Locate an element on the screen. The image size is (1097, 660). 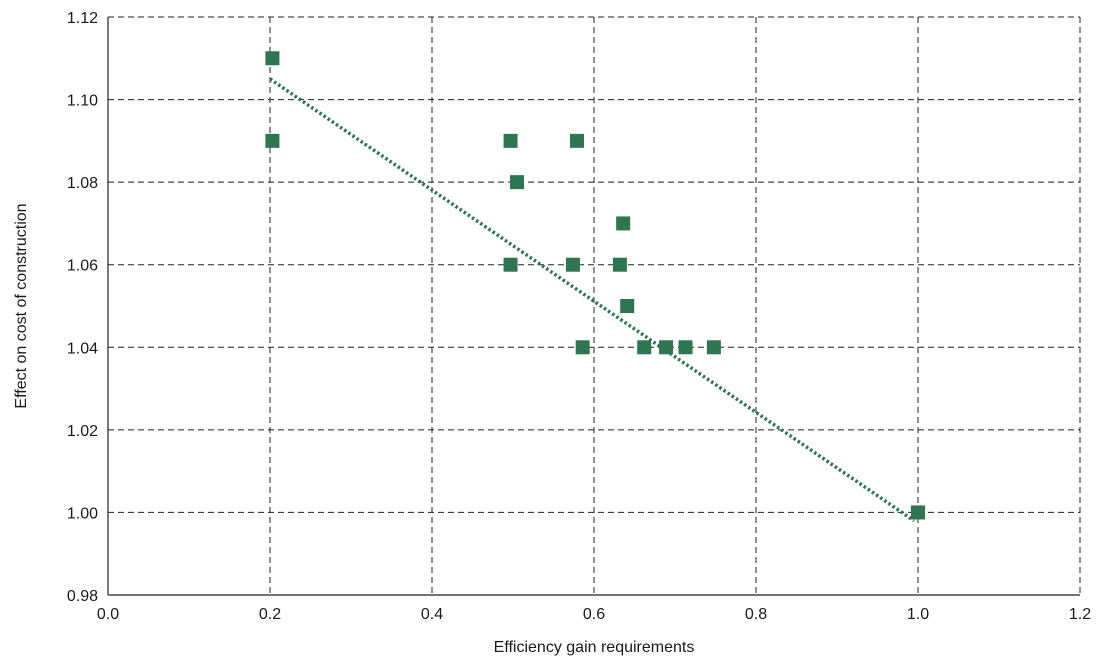
y-axis-title: Effect on cost of construction is located at coordinates (21, 305).